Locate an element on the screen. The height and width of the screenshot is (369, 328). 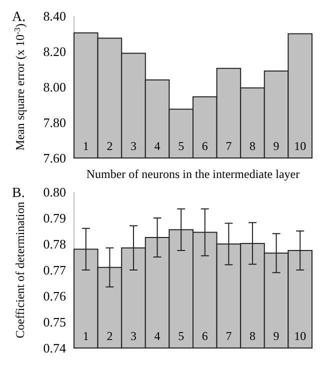
y-tick-label: 0.76 is located at coordinates (54, 296).